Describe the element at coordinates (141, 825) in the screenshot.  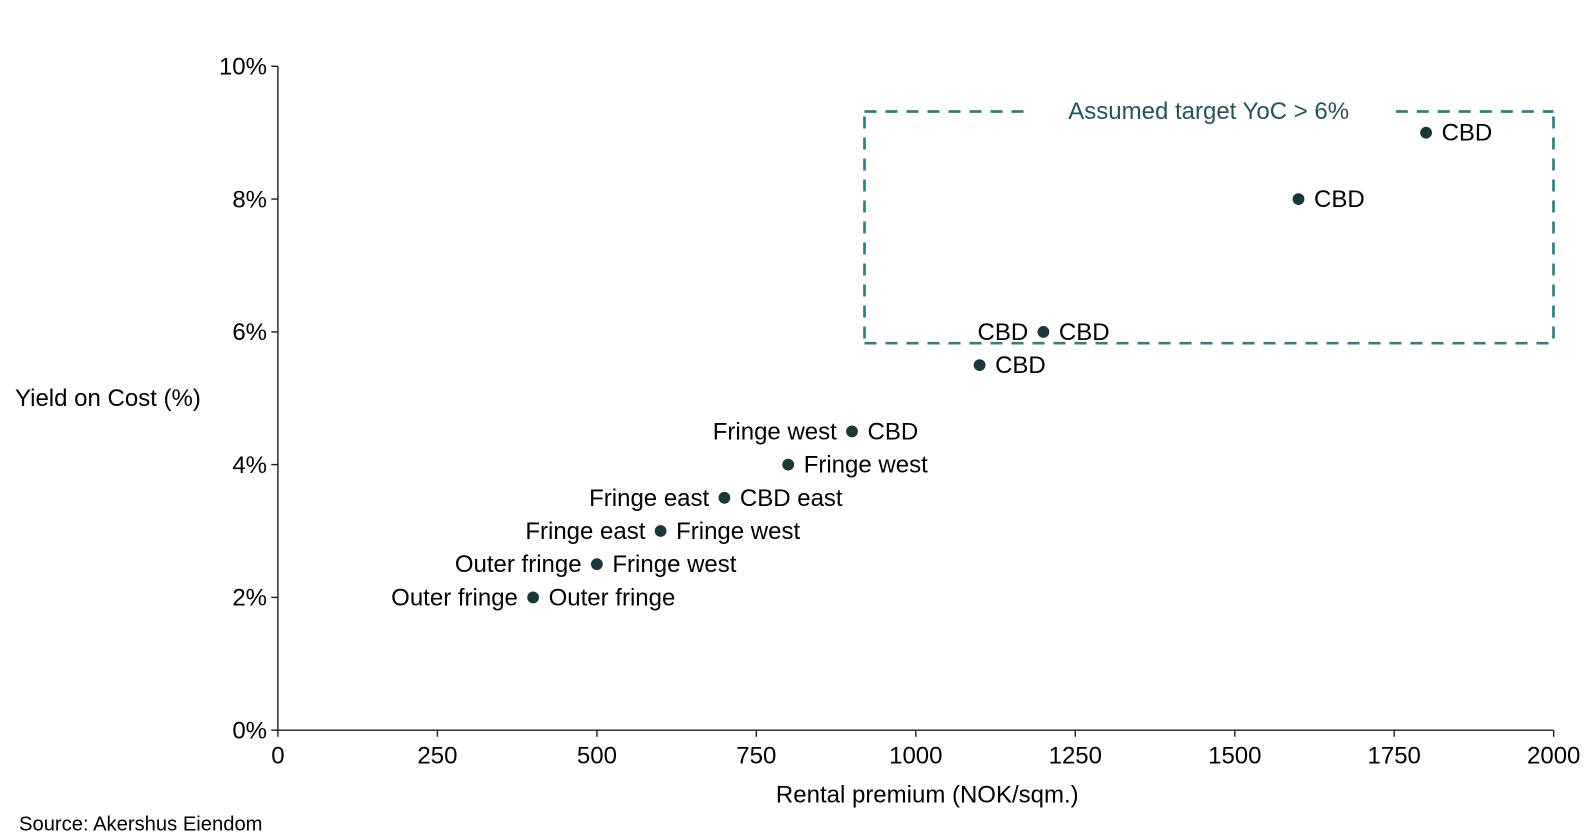
I see `svg-text: Source: Akershus Eiendom` at that location.